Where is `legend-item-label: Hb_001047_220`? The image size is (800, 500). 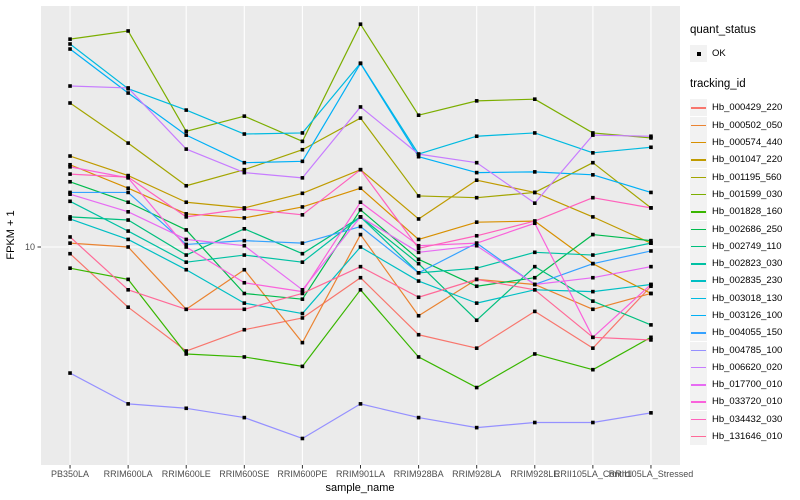 legend-item-label: Hb_001047_220 is located at coordinates (747, 160).